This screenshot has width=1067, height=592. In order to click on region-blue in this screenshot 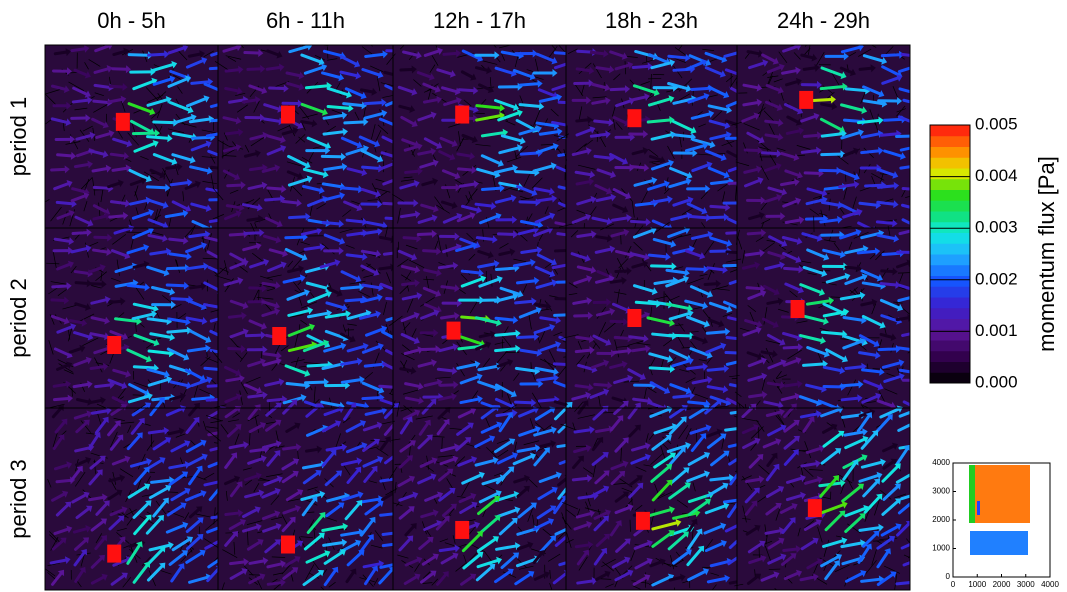, I will do `click(999, 543)`.